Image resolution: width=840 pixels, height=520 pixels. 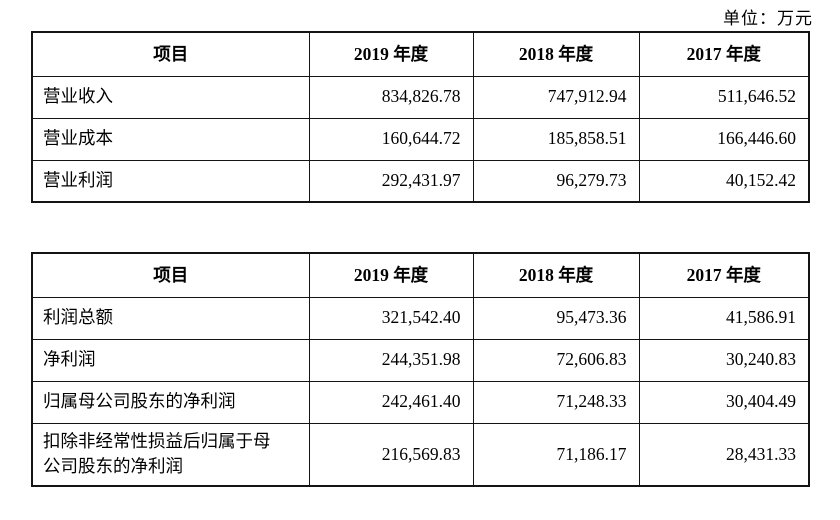 I want to click on cell-value: 216,569.83, so click(x=391, y=454).